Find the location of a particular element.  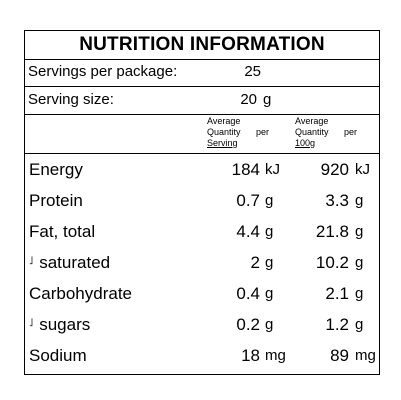

servings-per-package-row: Servings per package: 25 is located at coordinates (202, 73).